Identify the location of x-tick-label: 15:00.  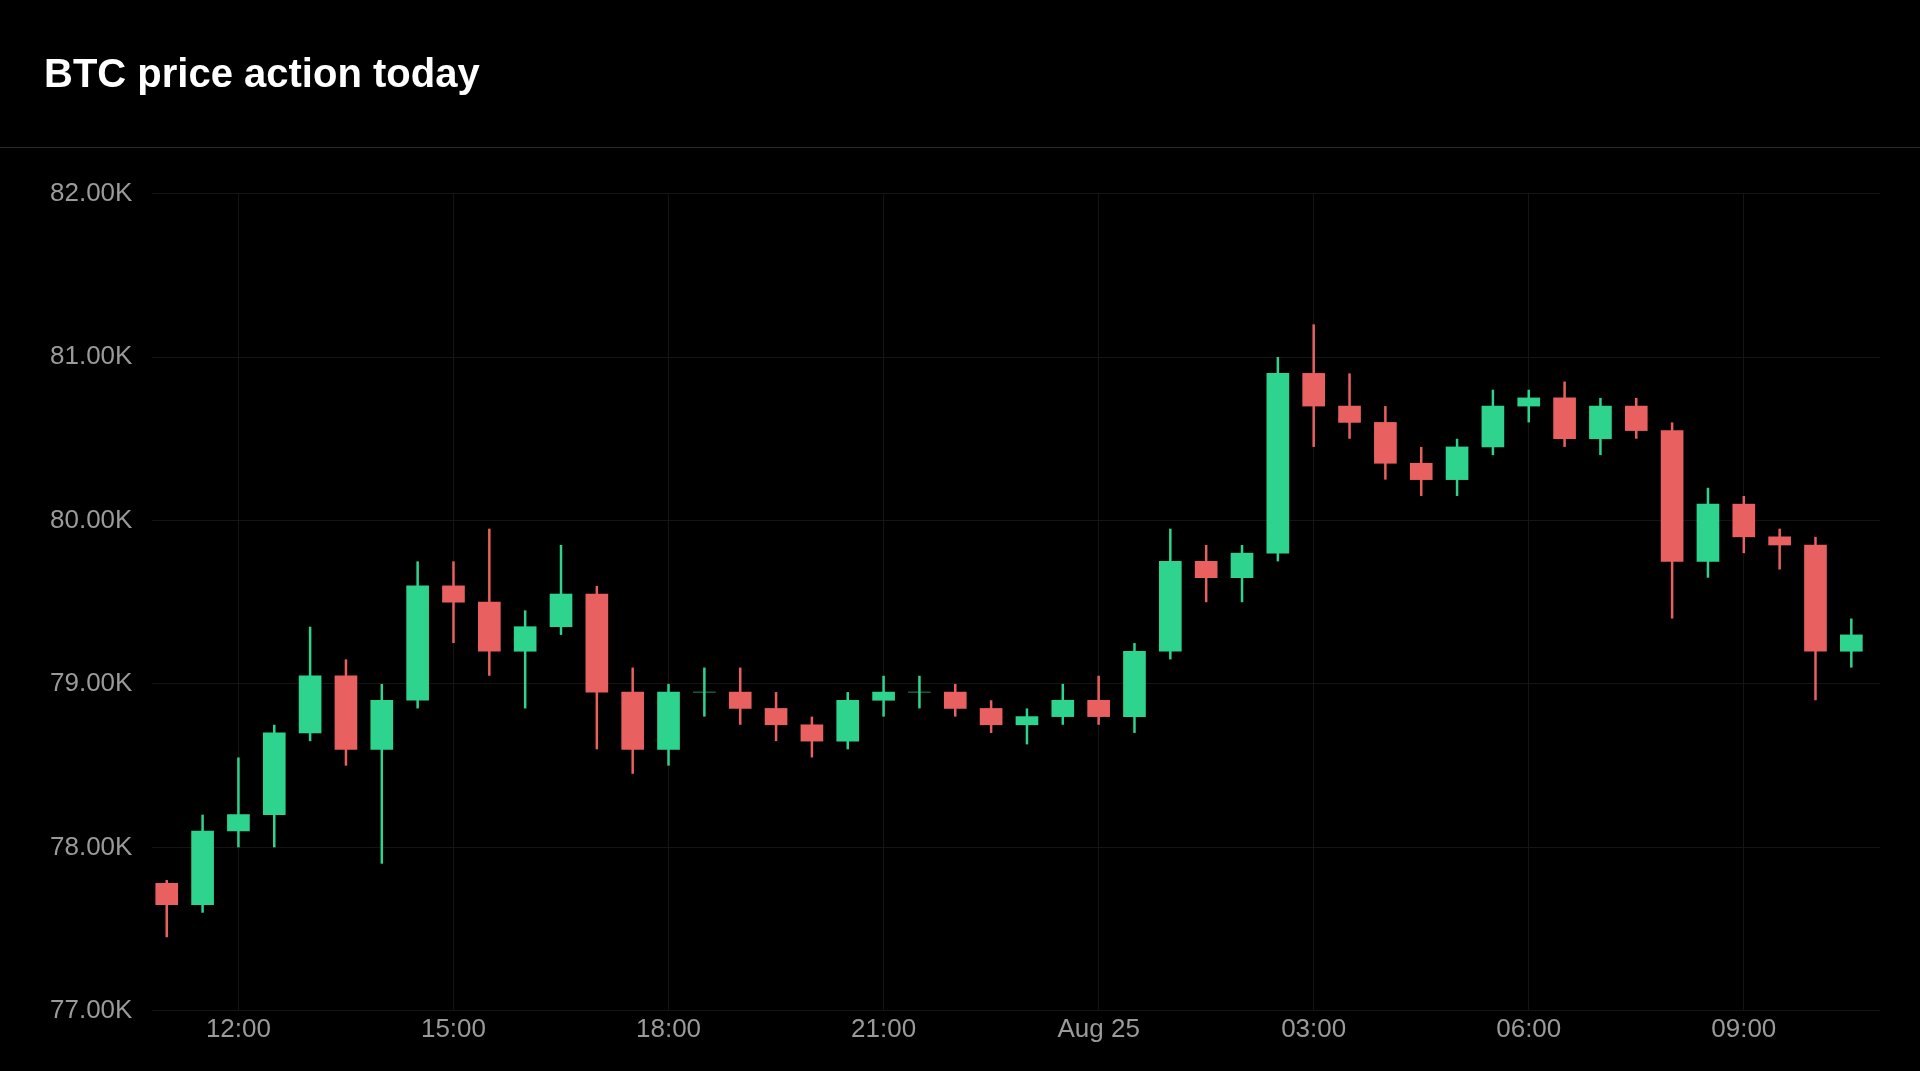
(453, 1027).